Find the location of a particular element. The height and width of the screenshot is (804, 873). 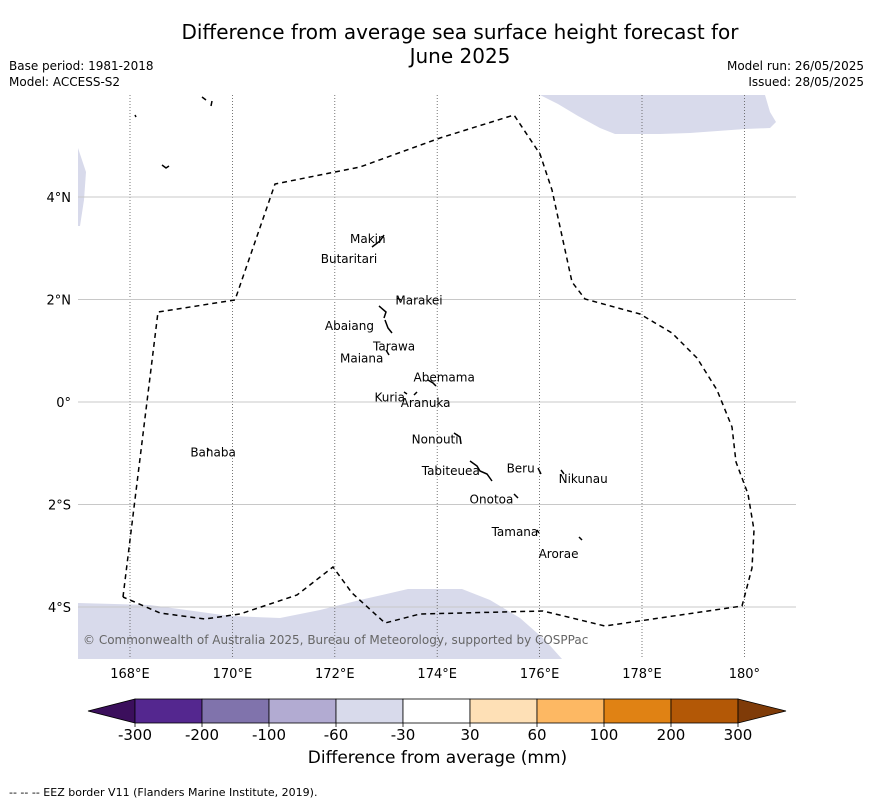

anomaly-shade-west is located at coordinates (82, 187).